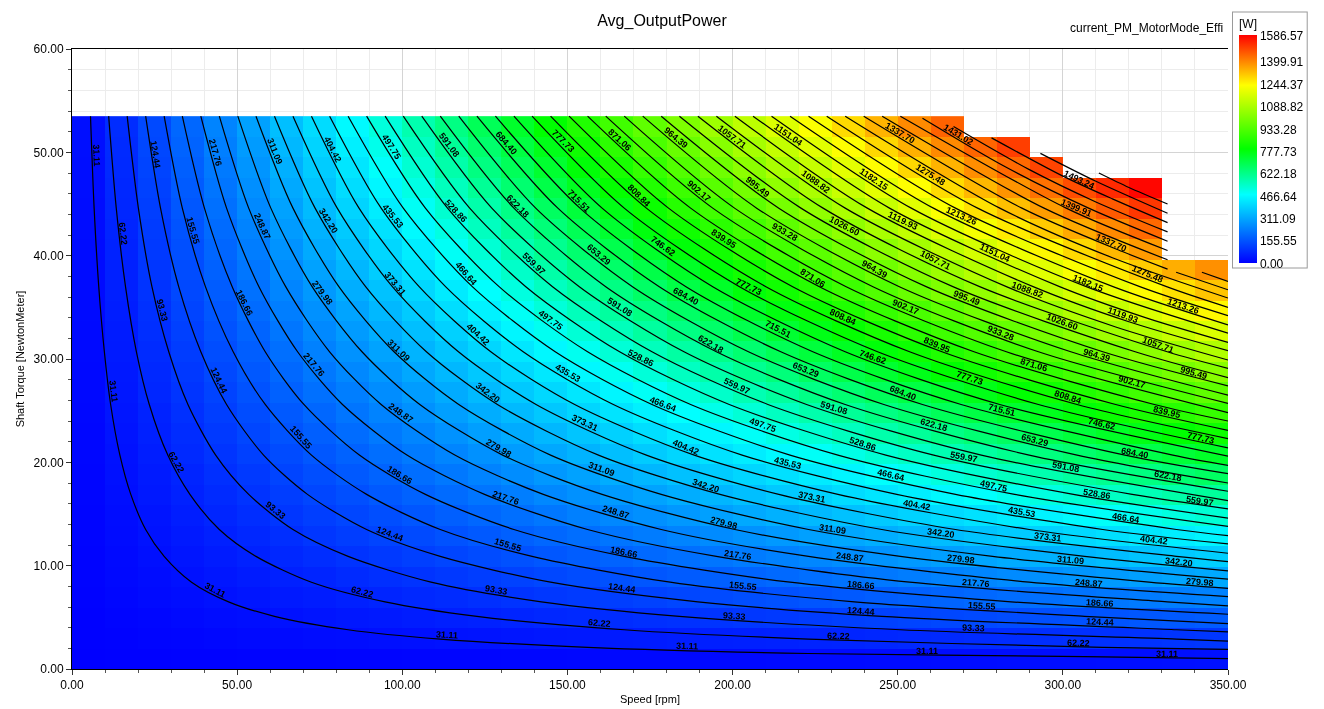  I want to click on text: 715.51, so click(1002, 410).